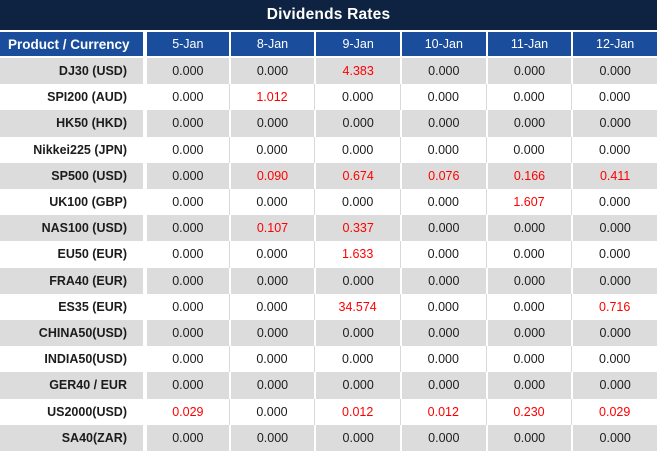  I want to click on product-cell: NAS100 (USD), so click(71, 228).